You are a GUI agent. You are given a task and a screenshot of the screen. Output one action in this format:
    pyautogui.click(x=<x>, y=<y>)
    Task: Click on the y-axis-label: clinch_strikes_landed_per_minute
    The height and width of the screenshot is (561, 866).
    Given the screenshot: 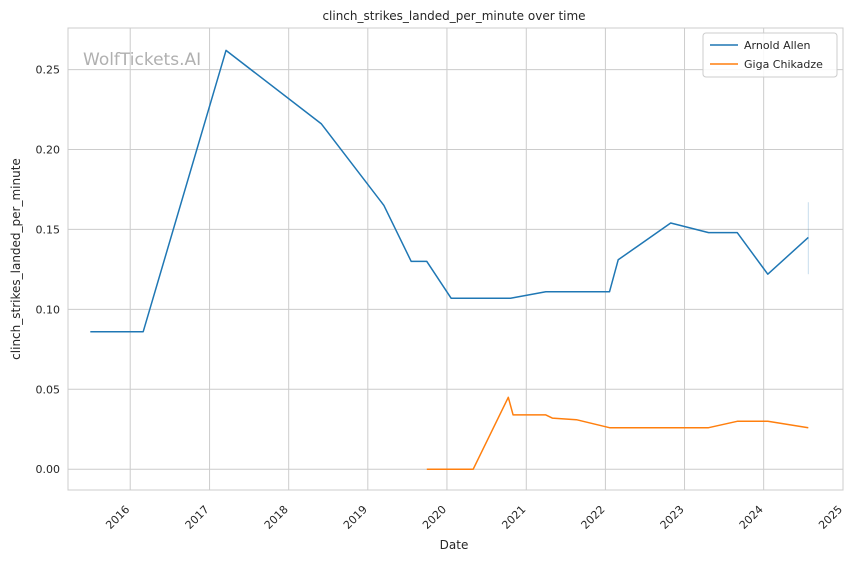 What is the action you would take?
    pyautogui.click(x=16, y=259)
    